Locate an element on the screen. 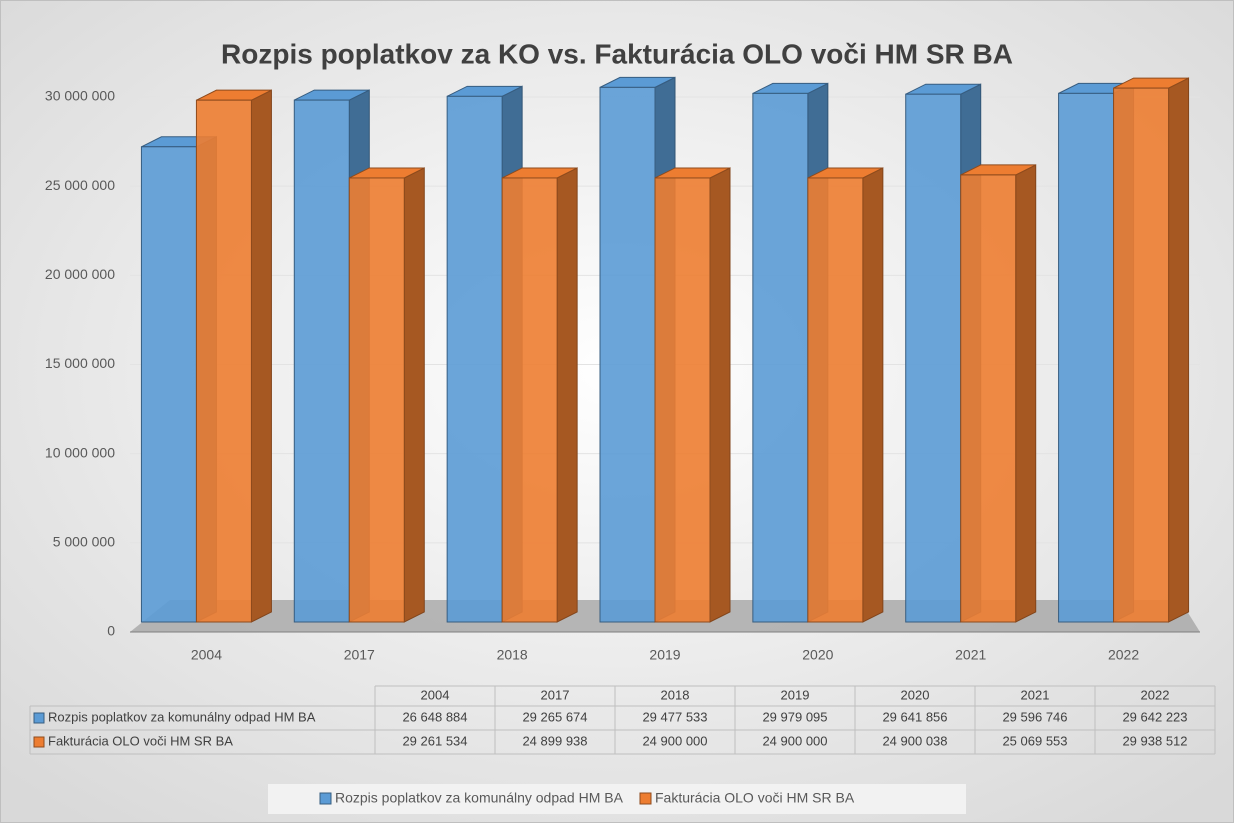  y-tick-label: 30 000 000 is located at coordinates (80, 96).